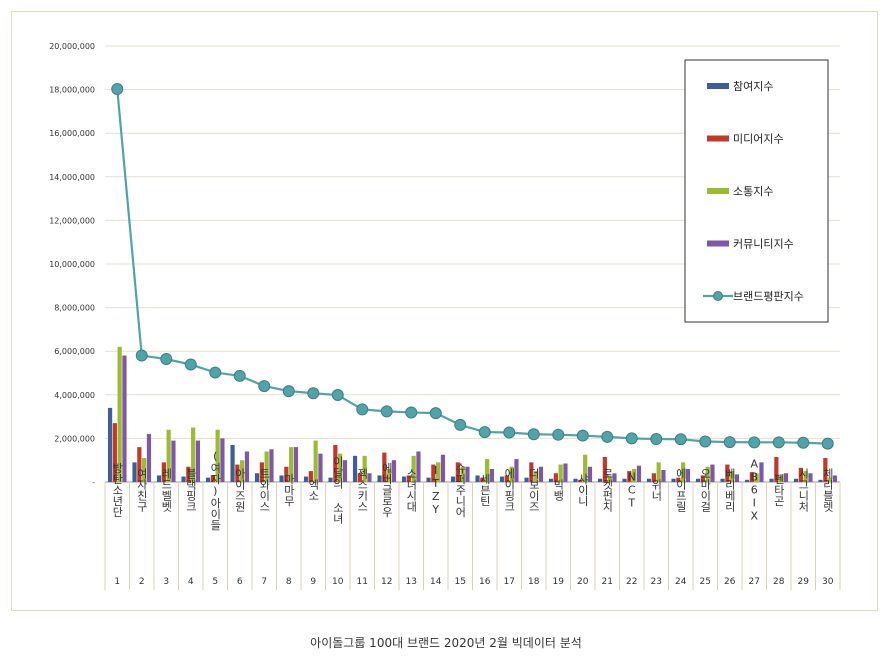 The image size is (892, 668). Describe the element at coordinates (239, 490) in the screenshot. I see `x-category-label: 아이즈원` at that location.